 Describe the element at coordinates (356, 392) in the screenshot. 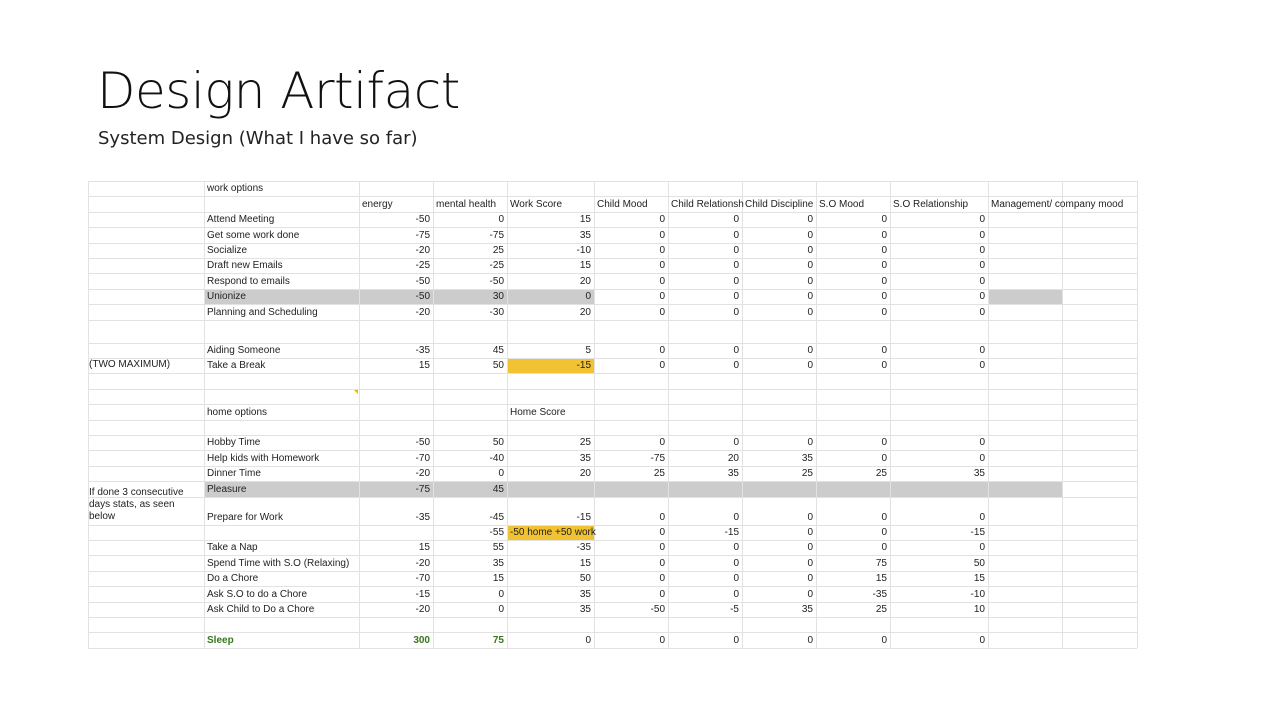

I see `comment-marker` at that location.